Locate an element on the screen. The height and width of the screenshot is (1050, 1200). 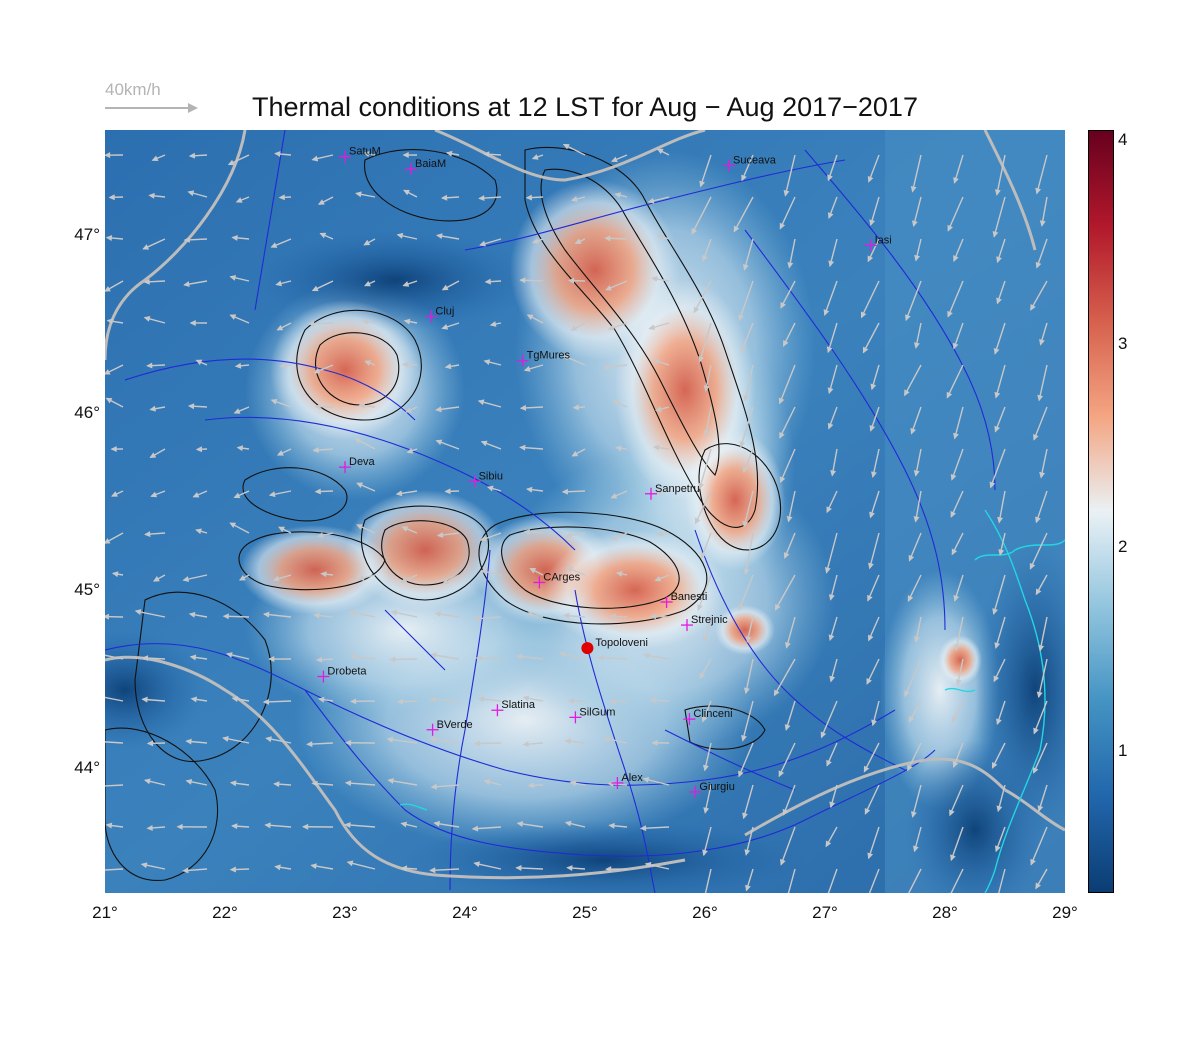
topoloveni-label: Topoloveni is located at coordinates (621, 643).